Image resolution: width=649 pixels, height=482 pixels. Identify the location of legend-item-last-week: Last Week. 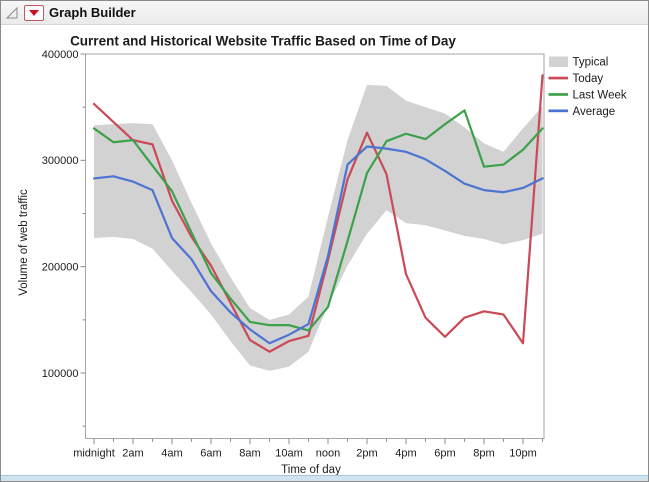
(587, 96).